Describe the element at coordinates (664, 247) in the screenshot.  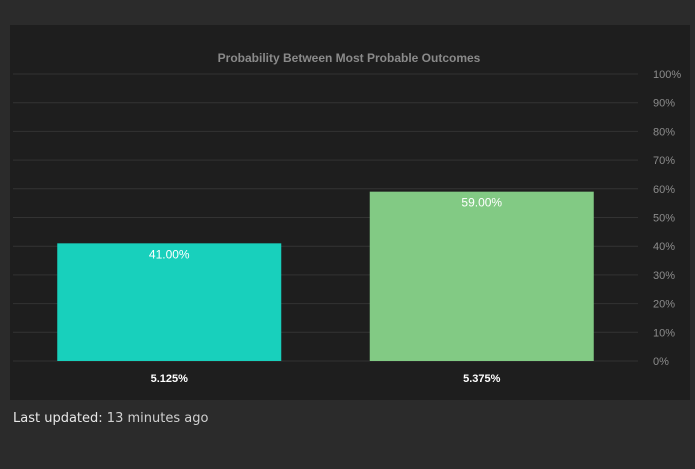
I see `y-tick-label: 40%` at that location.